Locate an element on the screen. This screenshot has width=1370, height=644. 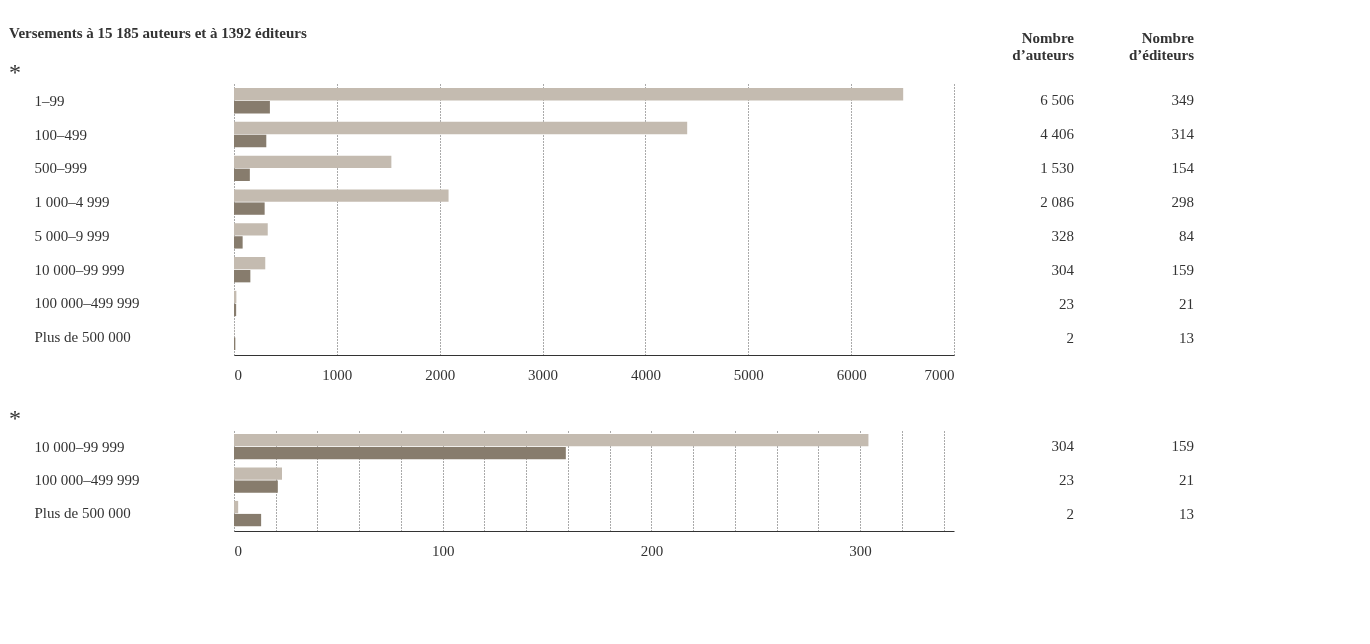
data-label: 84 is located at coordinates (1187, 236).